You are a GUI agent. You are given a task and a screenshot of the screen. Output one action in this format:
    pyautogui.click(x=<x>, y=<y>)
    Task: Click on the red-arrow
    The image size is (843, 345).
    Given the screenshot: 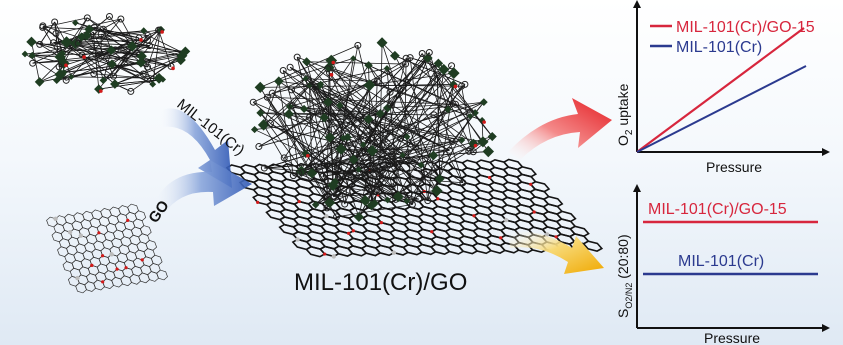 What is the action you would take?
    pyautogui.click(x=560, y=129)
    